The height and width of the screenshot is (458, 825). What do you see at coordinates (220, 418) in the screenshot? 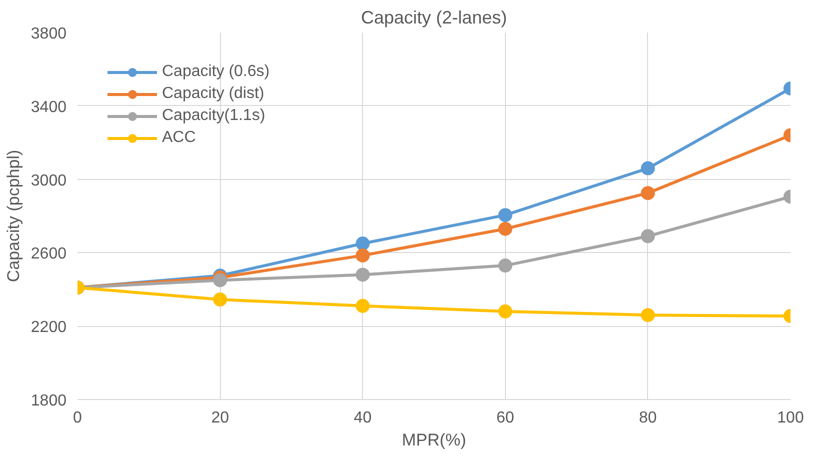
I see `x-tick-label: 20` at bounding box center [220, 418].